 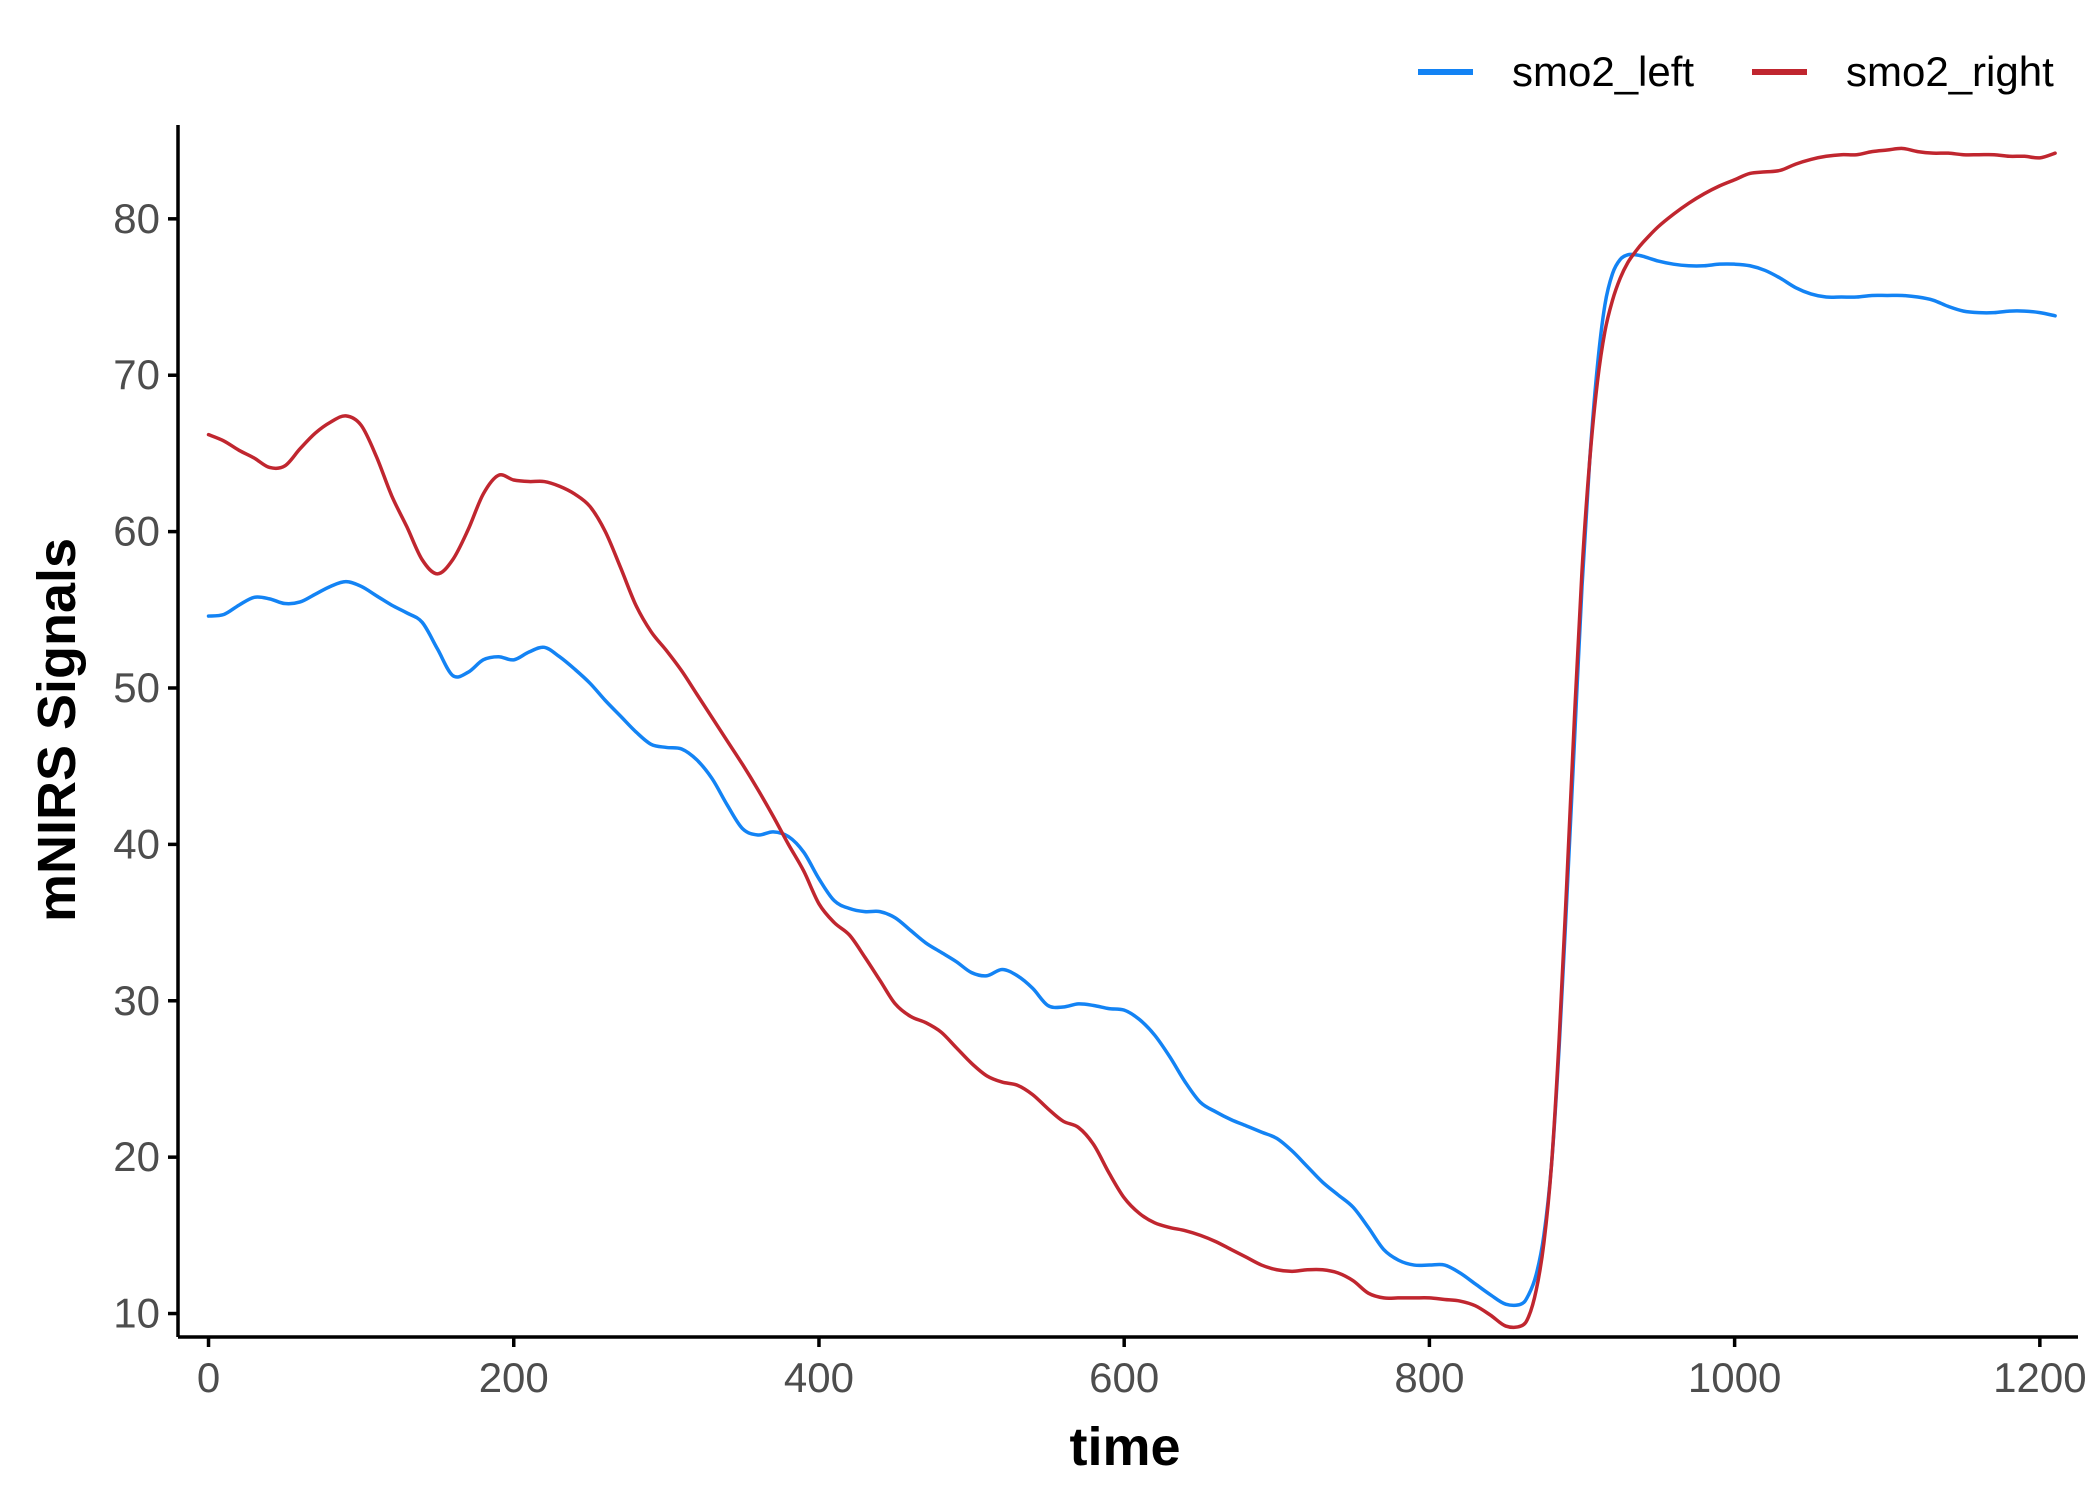 What do you see at coordinates (136, 374) in the screenshot?
I see `y-tick-label: 70` at bounding box center [136, 374].